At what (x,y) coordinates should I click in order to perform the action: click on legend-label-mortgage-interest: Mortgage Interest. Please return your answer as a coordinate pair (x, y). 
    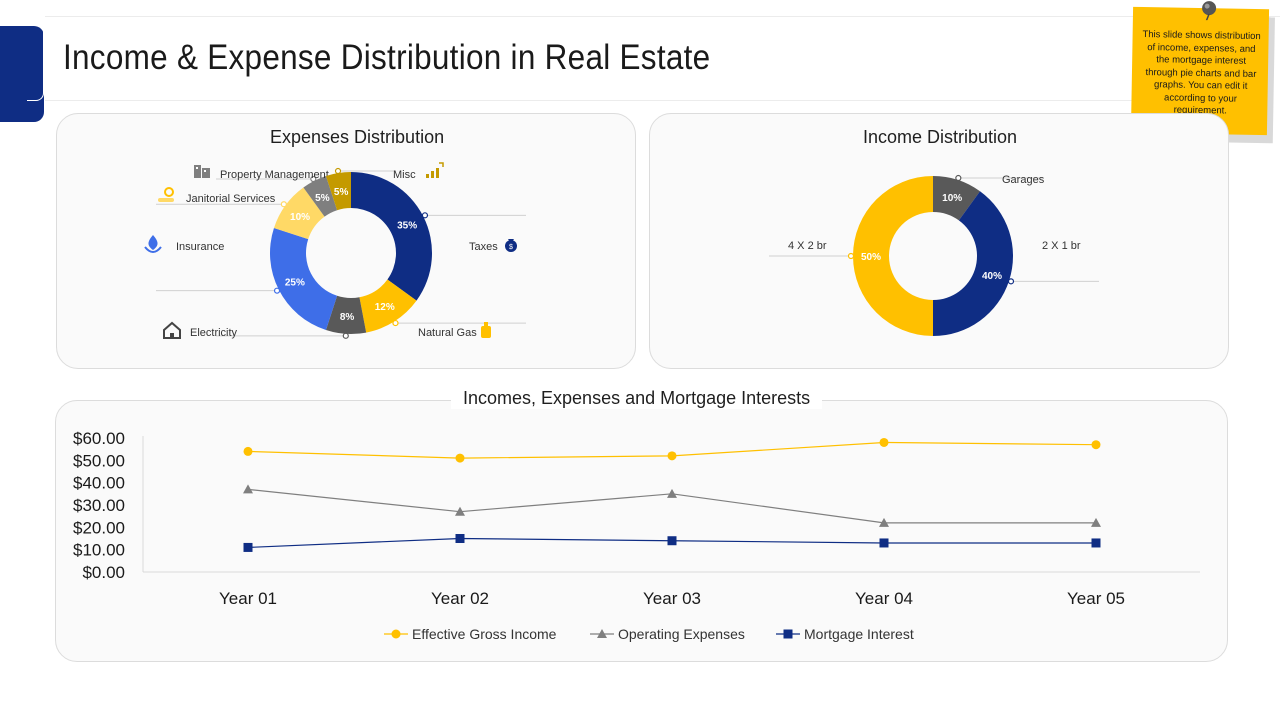
    Looking at the image, I should click on (859, 634).